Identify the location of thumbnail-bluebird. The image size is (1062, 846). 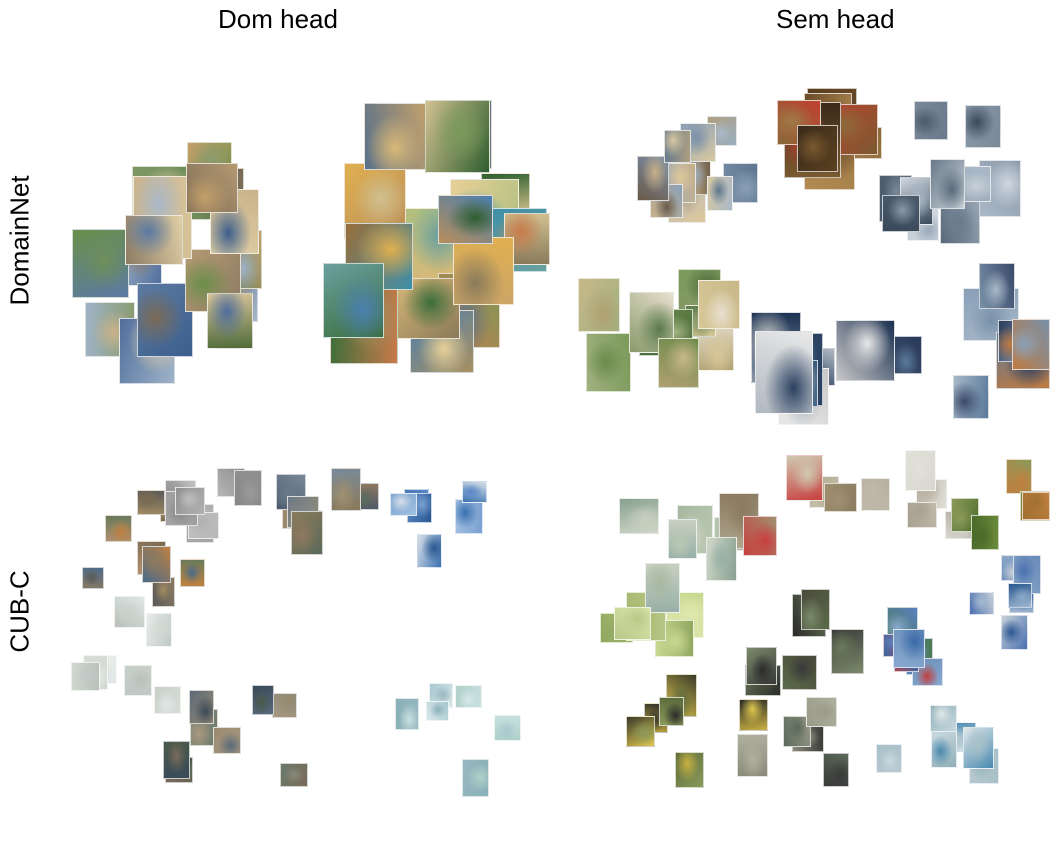
(909, 648).